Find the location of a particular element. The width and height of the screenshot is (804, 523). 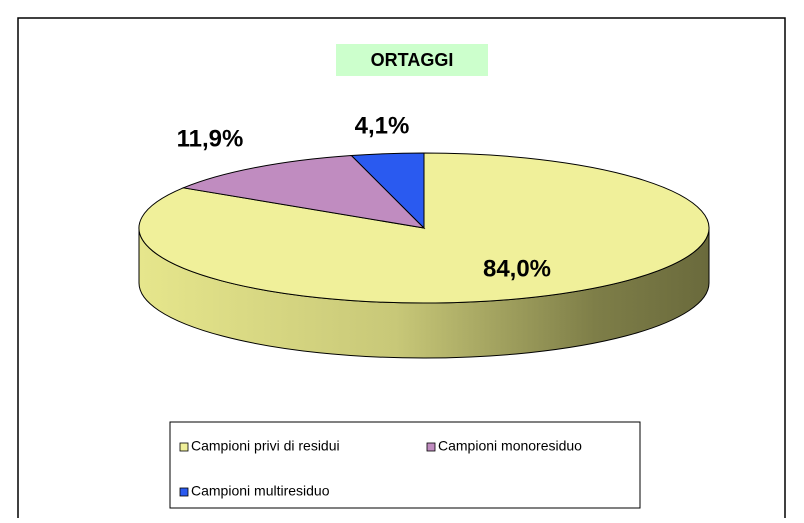

legend-label: Campioni privi di residui is located at coordinates (265, 446).